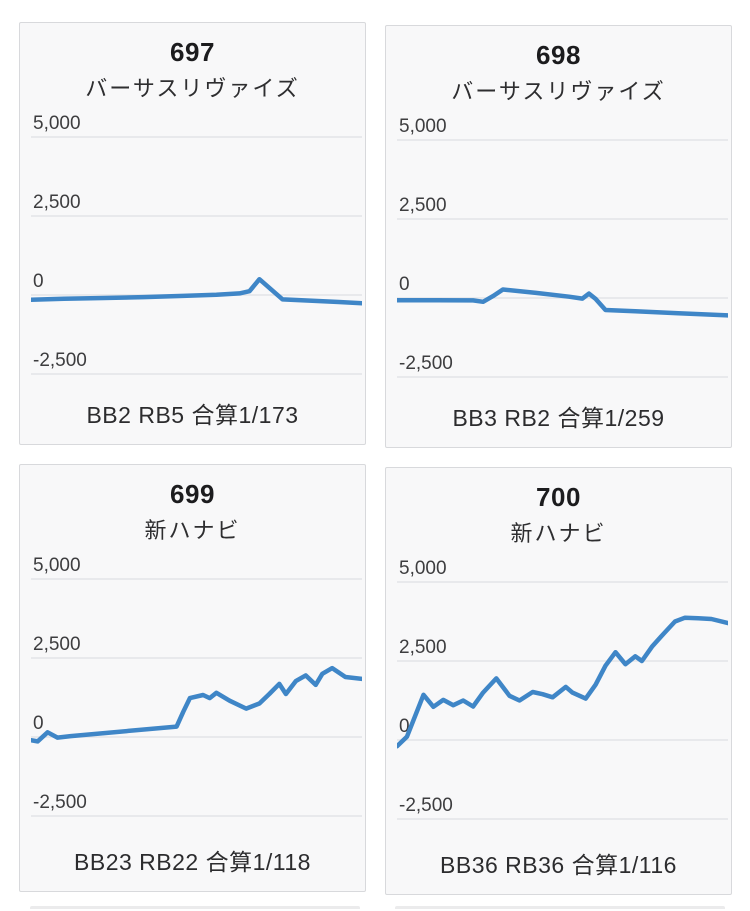 The width and height of the screenshot is (750, 911). I want to click on machine-number: 698, so click(558, 55).